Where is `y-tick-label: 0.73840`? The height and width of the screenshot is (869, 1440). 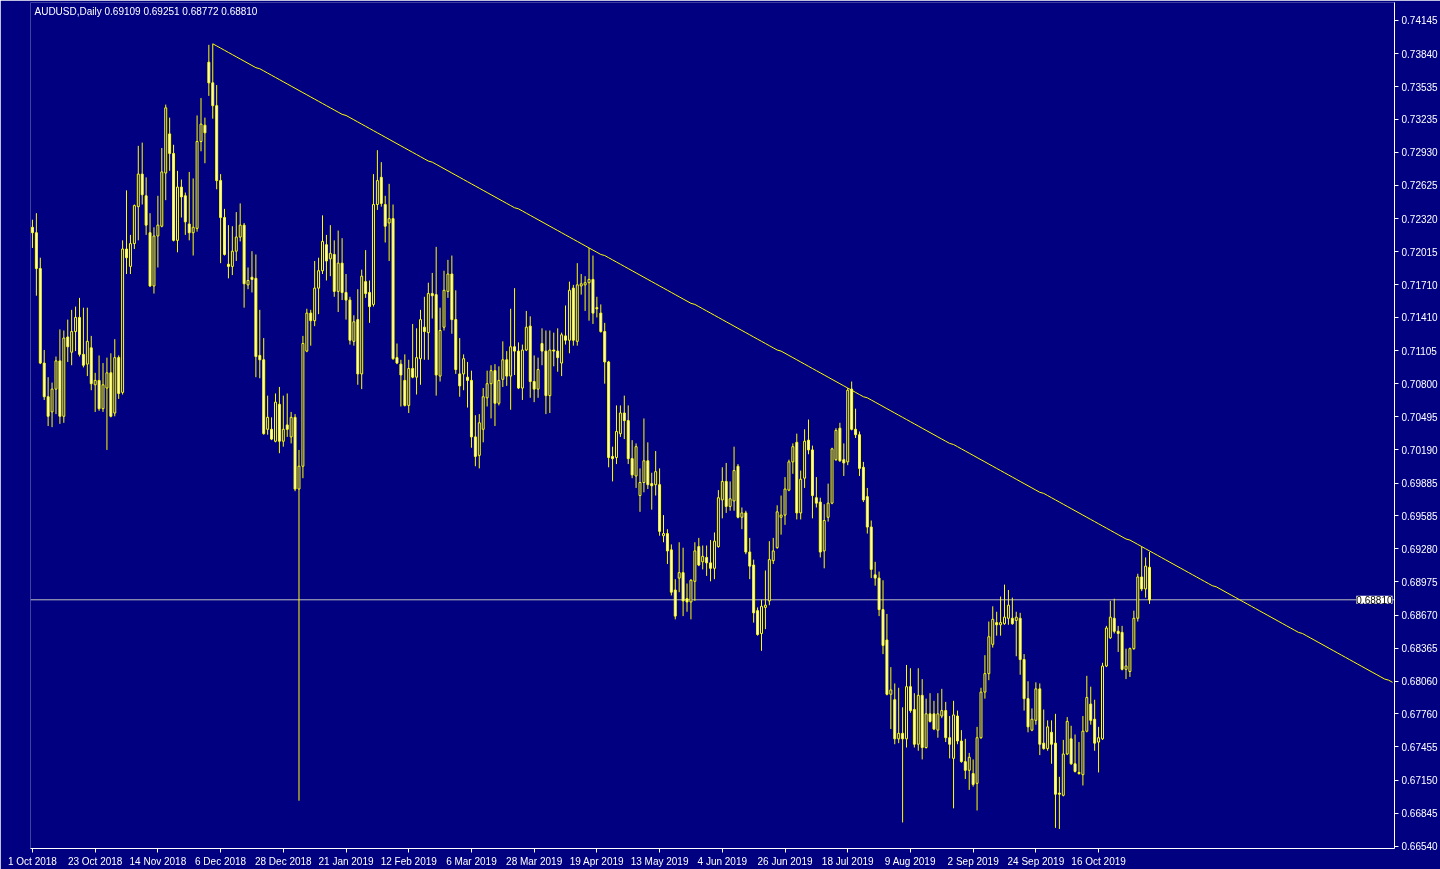
y-tick-label: 0.73840 is located at coordinates (1420, 54).